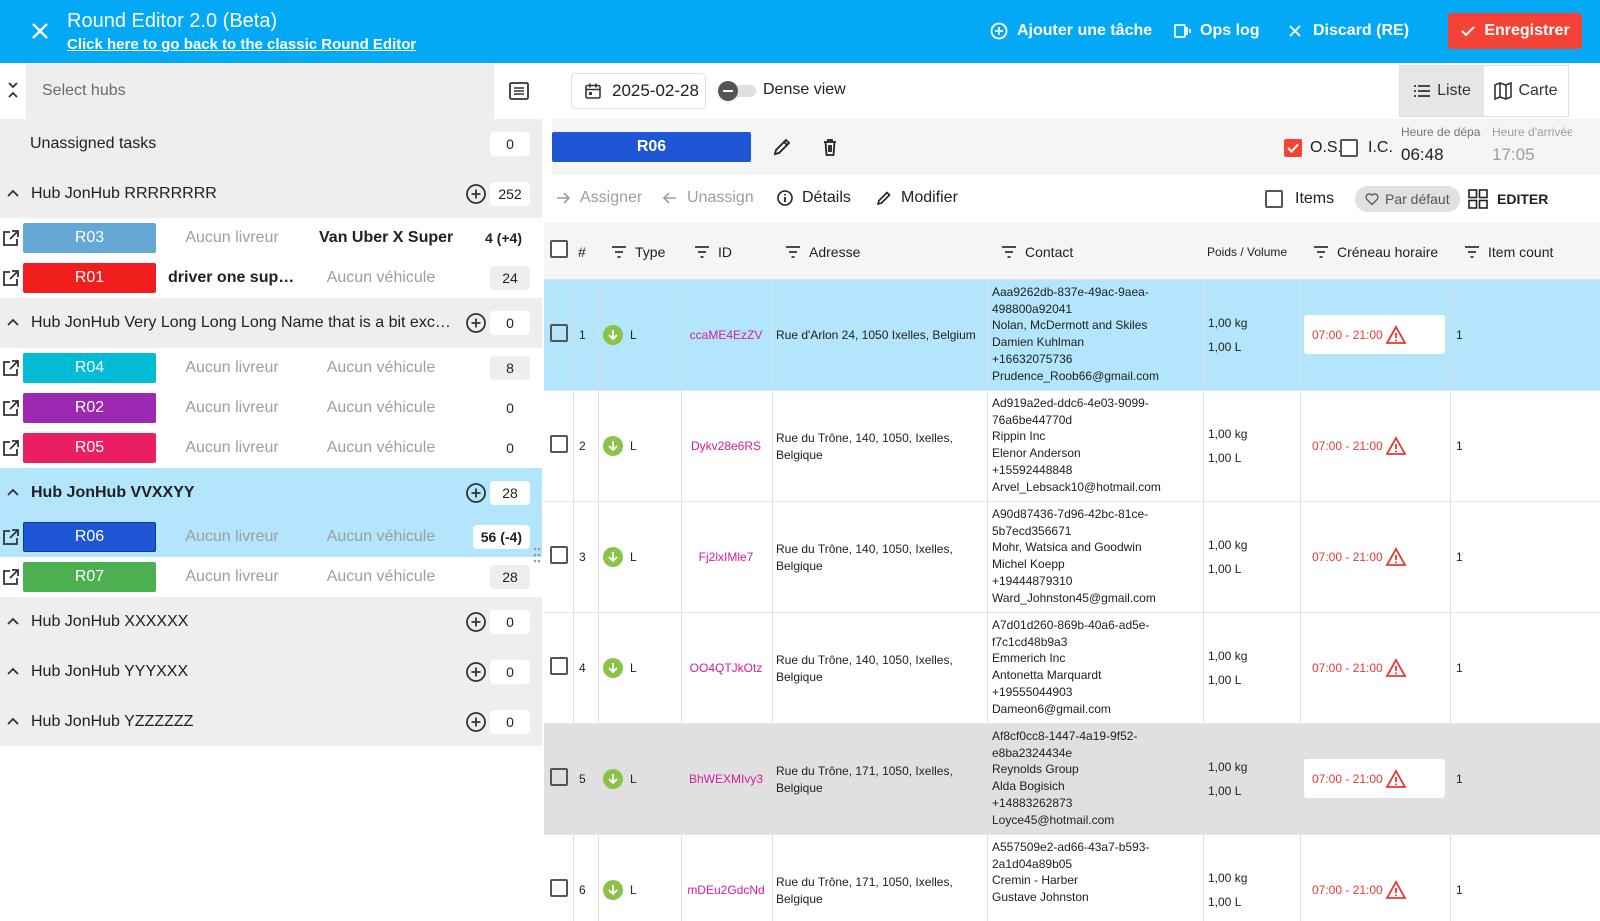  I want to click on edit-pencil-icon, so click(782, 147).